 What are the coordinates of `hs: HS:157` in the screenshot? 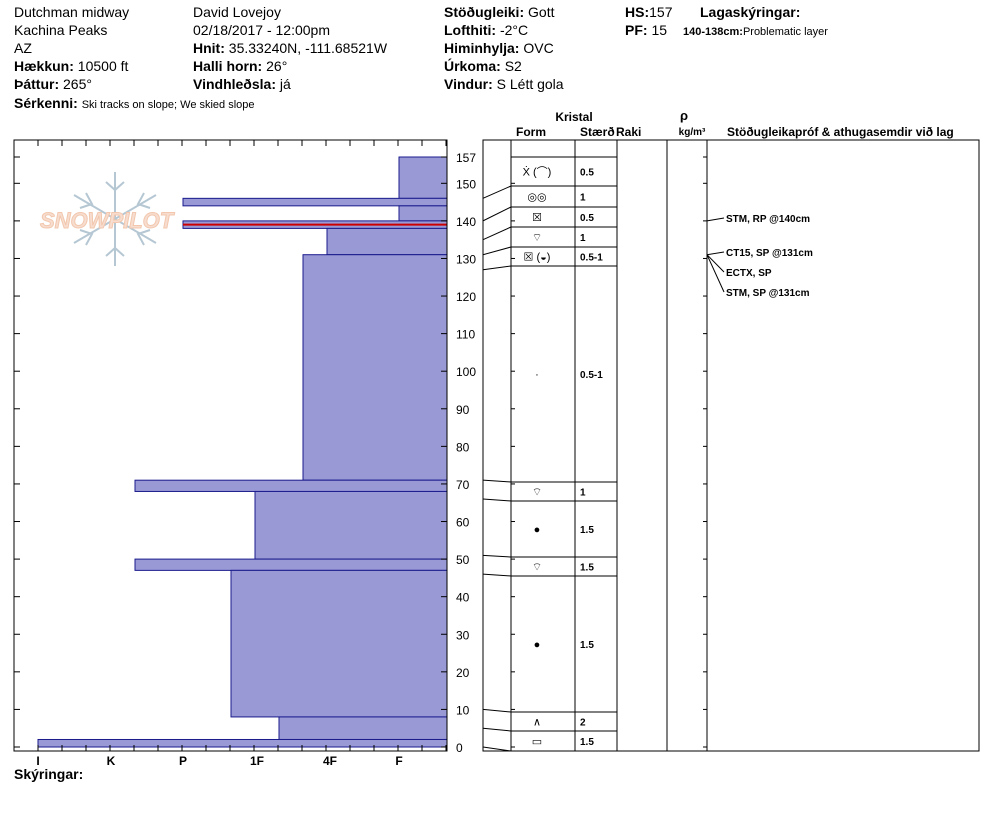 It's located at (648, 12).